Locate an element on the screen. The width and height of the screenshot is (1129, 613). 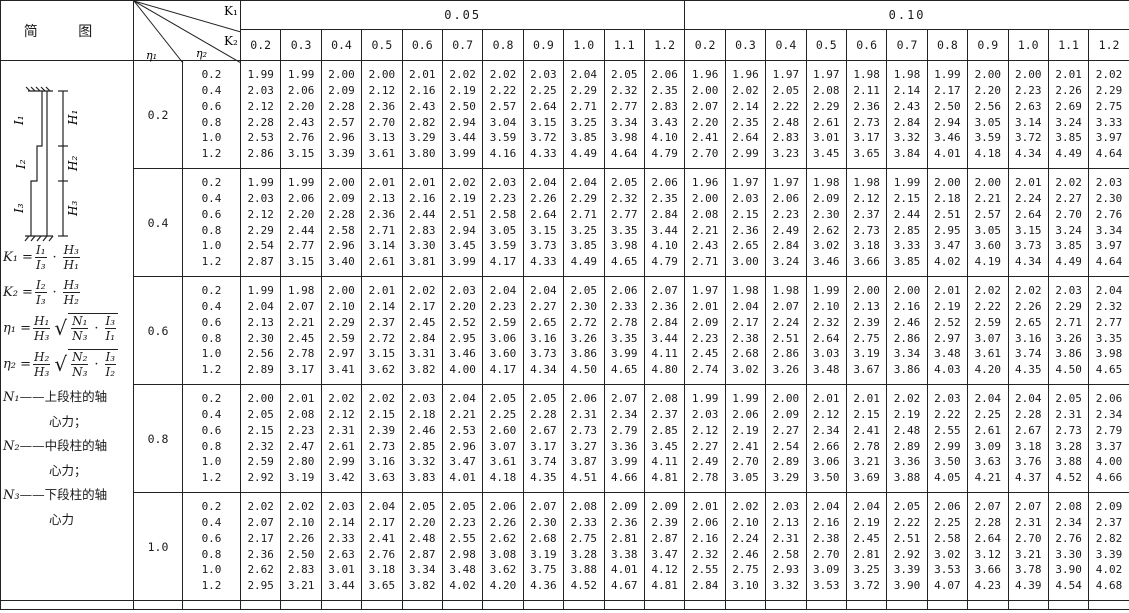
table-cell: 3.34 is located at coordinates (1109, 230).